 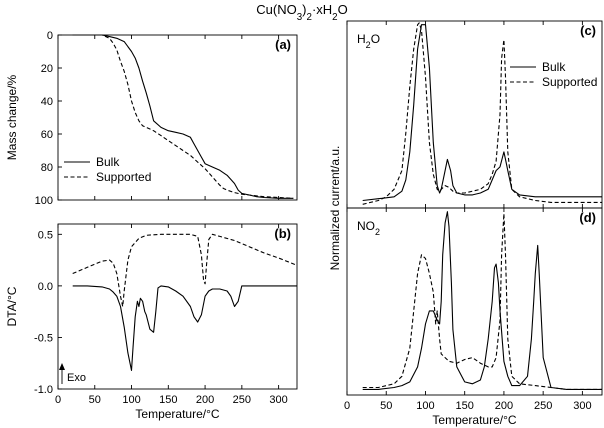 I want to click on x-axis-label-d: Temperature/°C, so click(x=474, y=420).